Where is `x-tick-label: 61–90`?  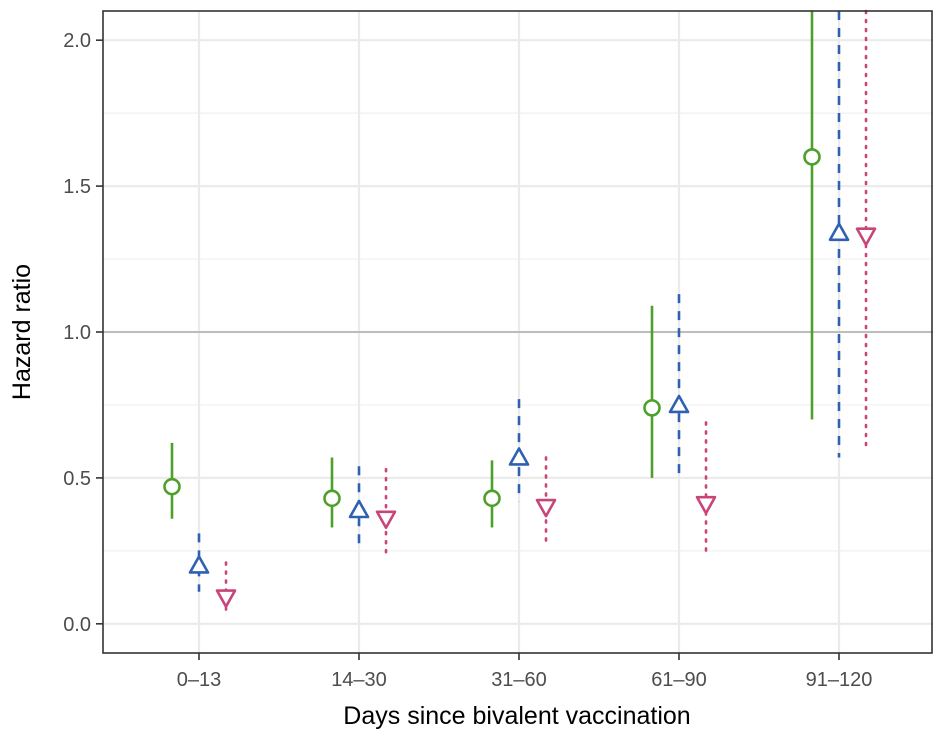
x-tick-label: 61–90 is located at coordinates (679, 680).